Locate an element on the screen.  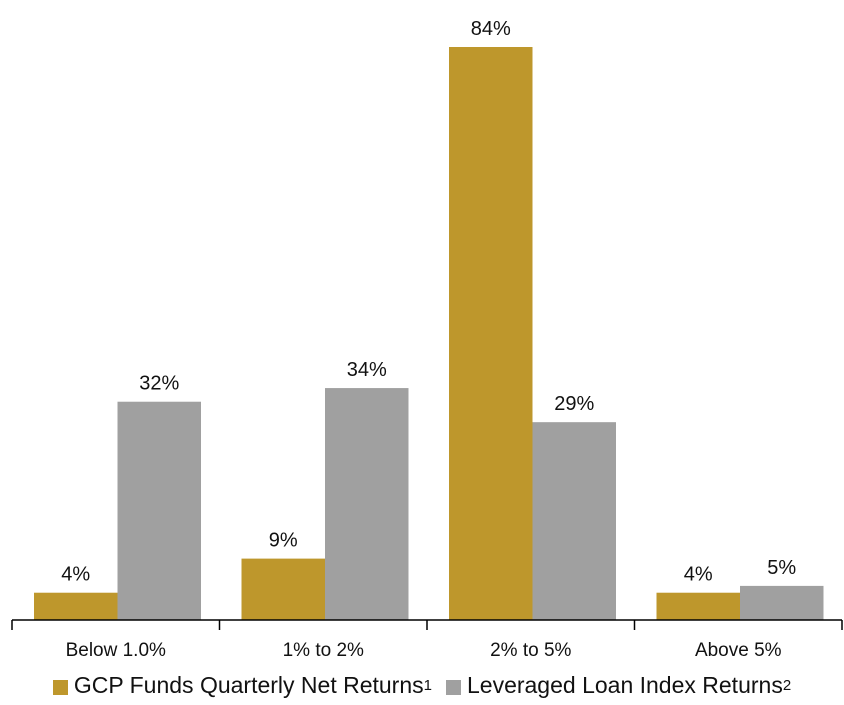
legend-label-loan-index: Leveraged Loan Index Returns is located at coordinates (624, 685).